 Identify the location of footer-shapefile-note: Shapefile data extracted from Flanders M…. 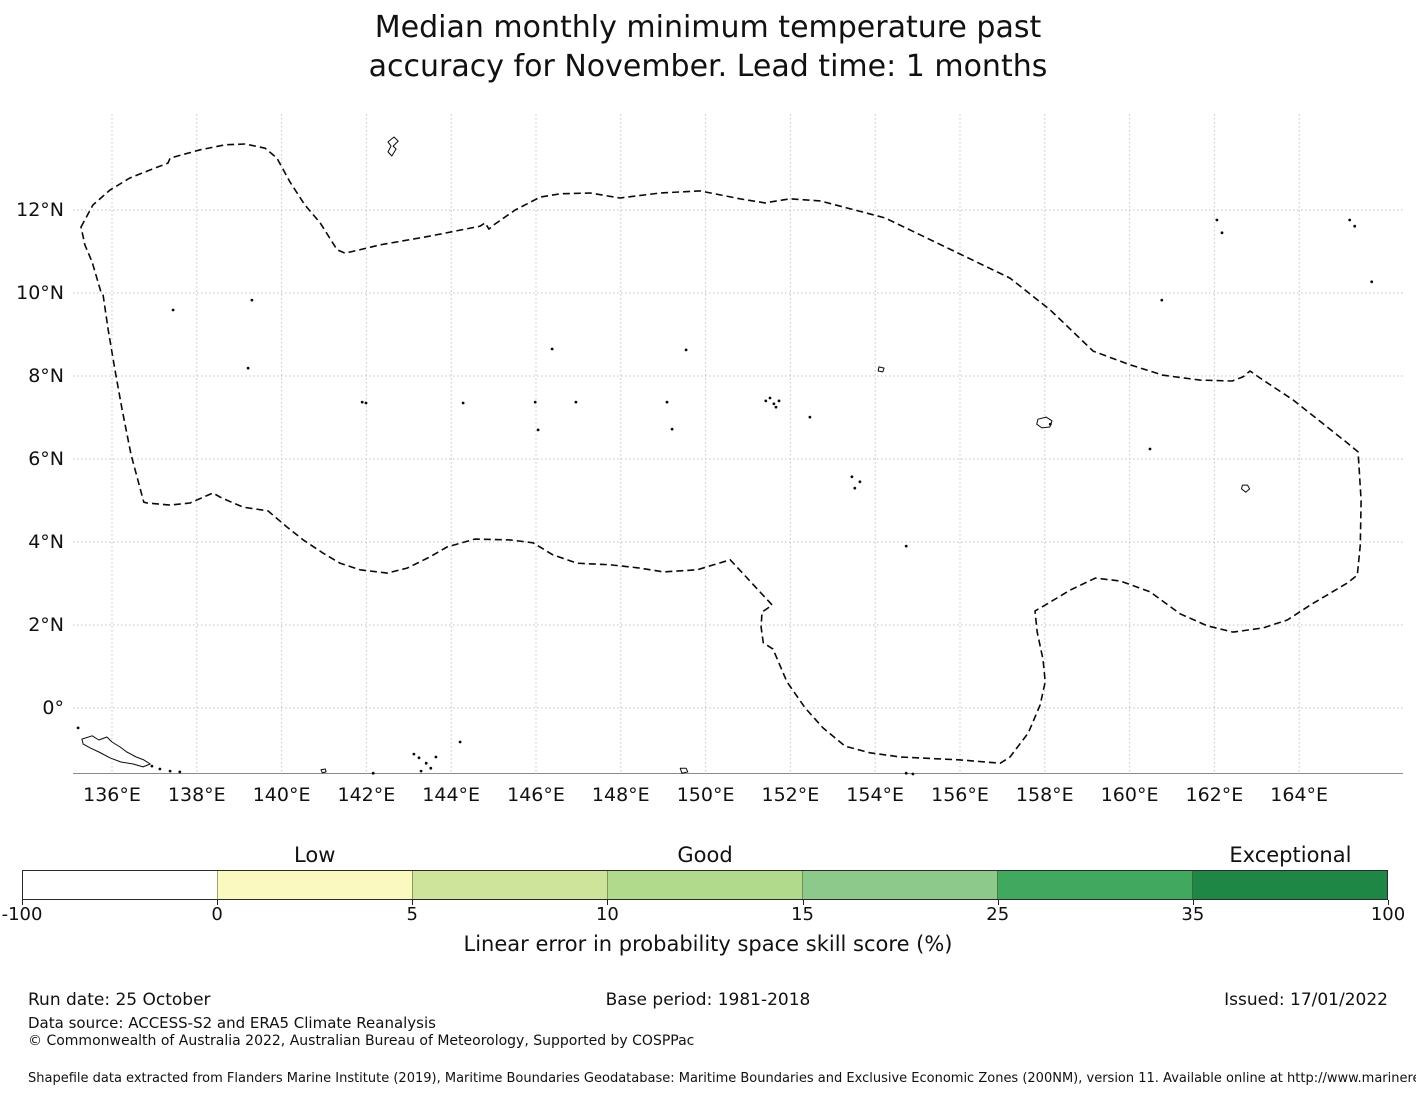
(722, 1078).